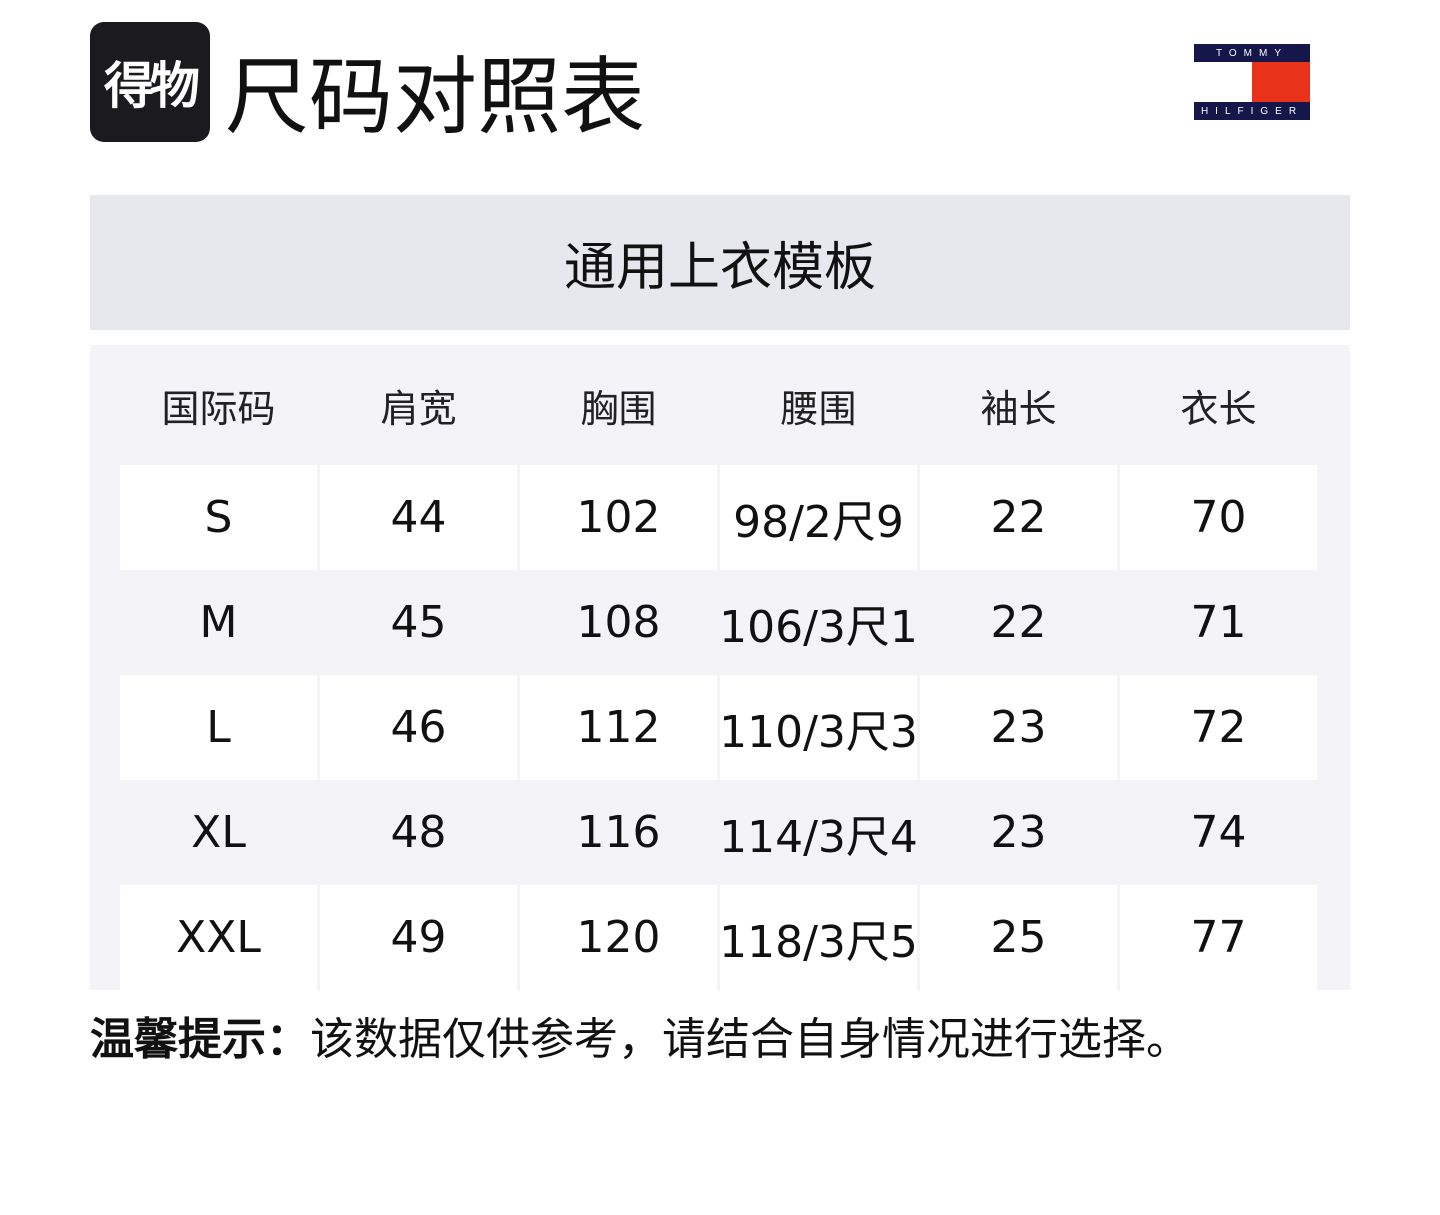  I want to click on table-cell: 46, so click(418, 727).